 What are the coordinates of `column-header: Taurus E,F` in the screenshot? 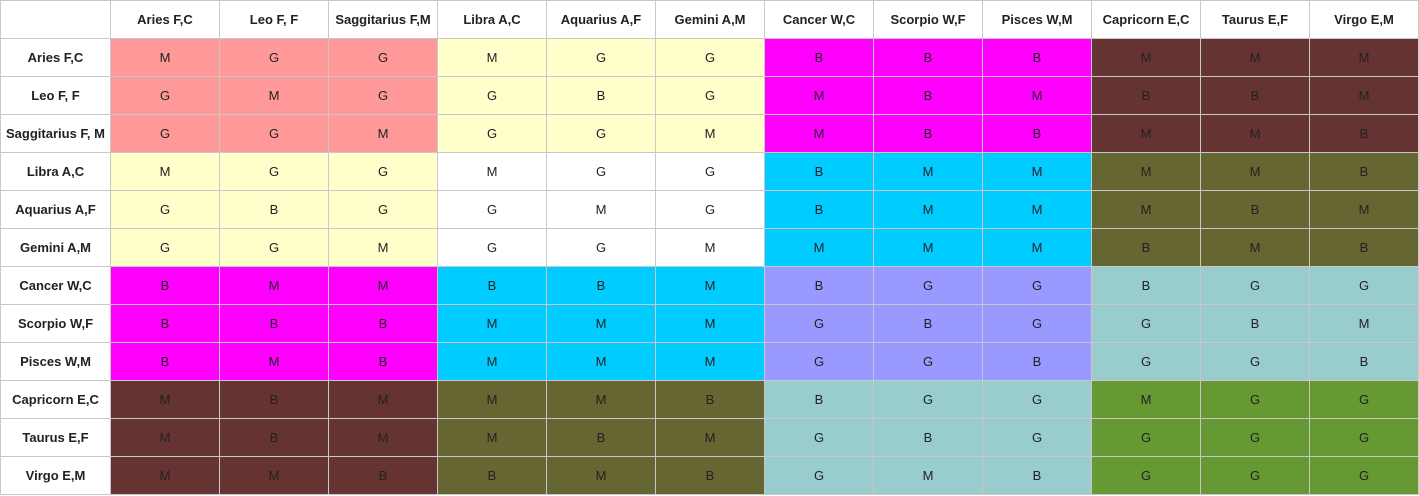 It's located at (1255, 19).